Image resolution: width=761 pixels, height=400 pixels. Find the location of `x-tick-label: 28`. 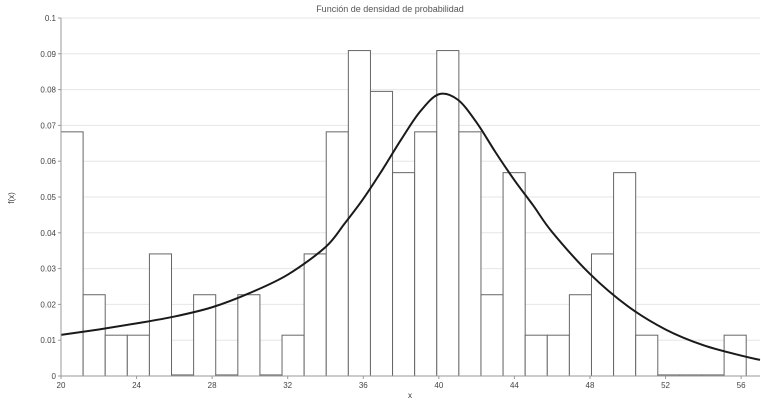

x-tick-label: 28 is located at coordinates (212, 385).